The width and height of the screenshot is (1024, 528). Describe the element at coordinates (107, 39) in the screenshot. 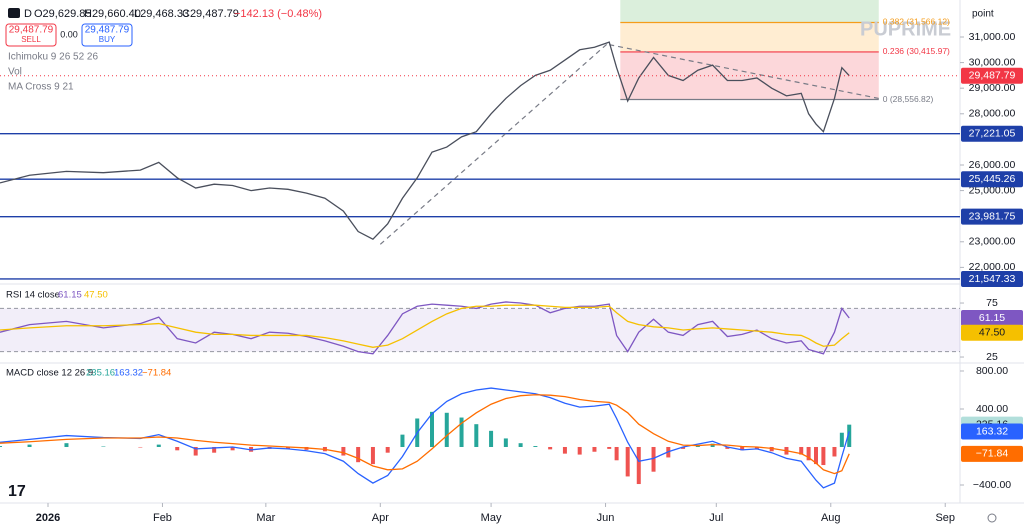

I see `buy-label: BUY` at that location.